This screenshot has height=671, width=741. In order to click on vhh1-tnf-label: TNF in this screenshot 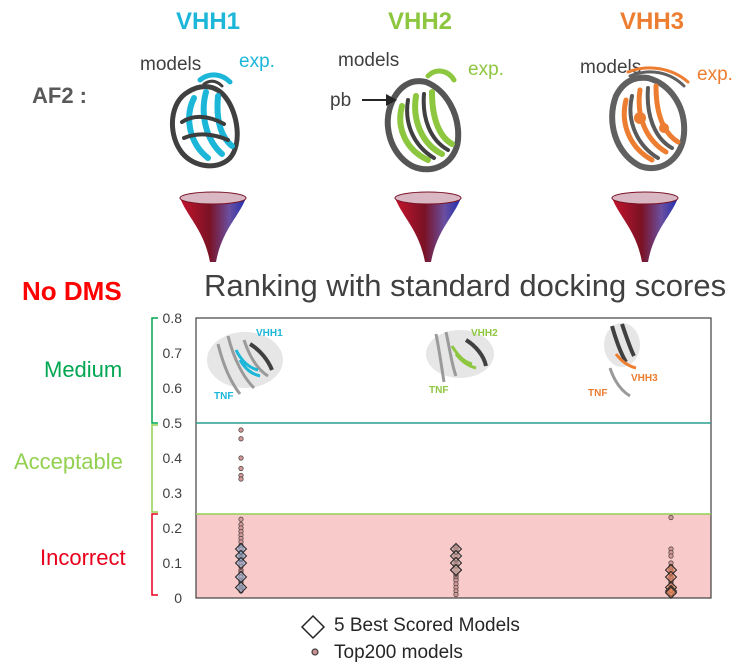, I will do `click(223, 396)`.